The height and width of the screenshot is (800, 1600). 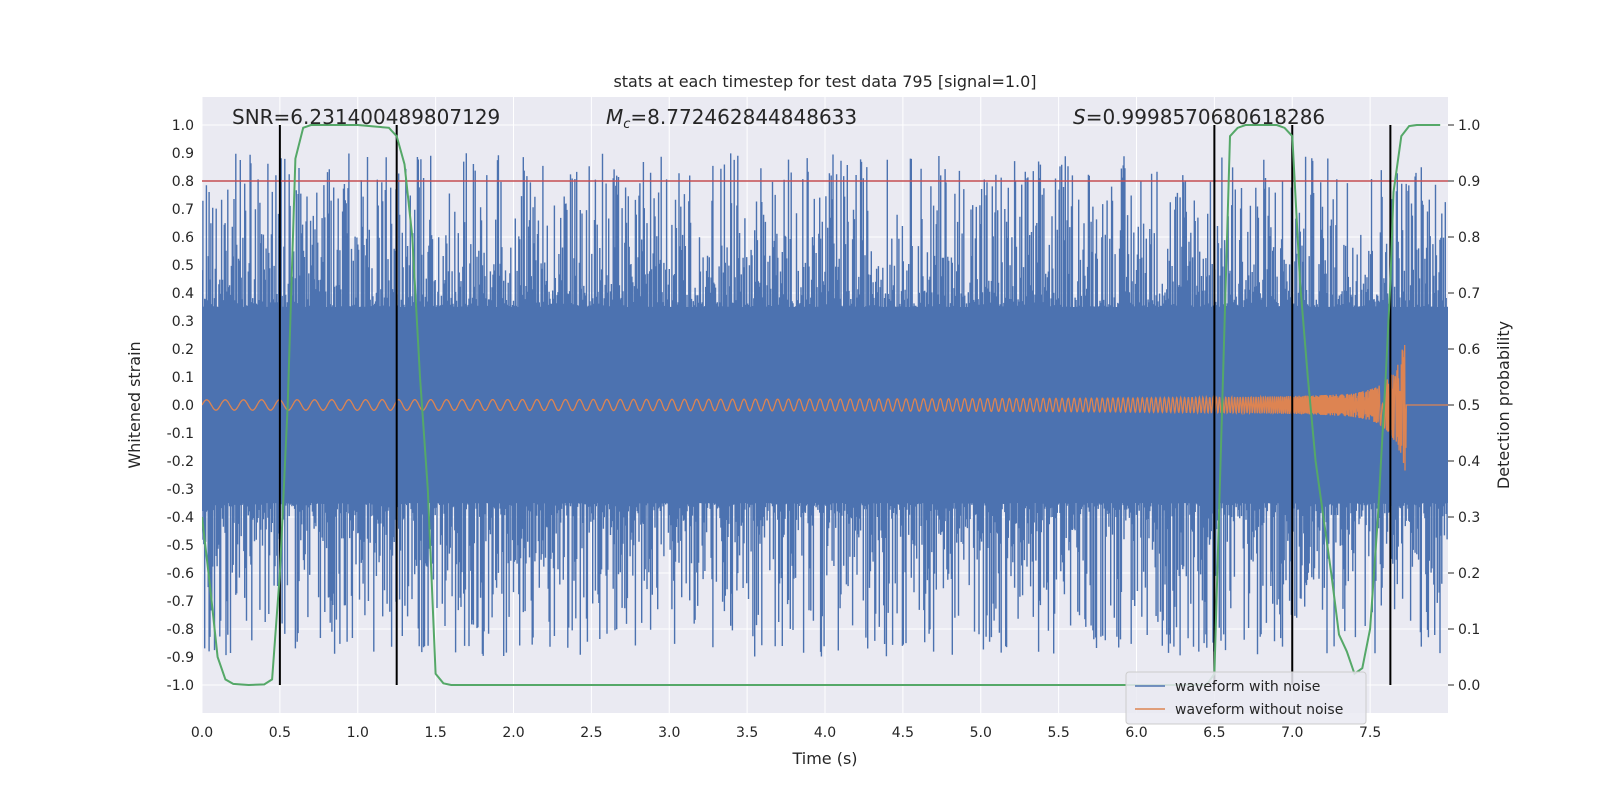 I want to click on x-tick-label: 1.0, so click(x=358, y=733).